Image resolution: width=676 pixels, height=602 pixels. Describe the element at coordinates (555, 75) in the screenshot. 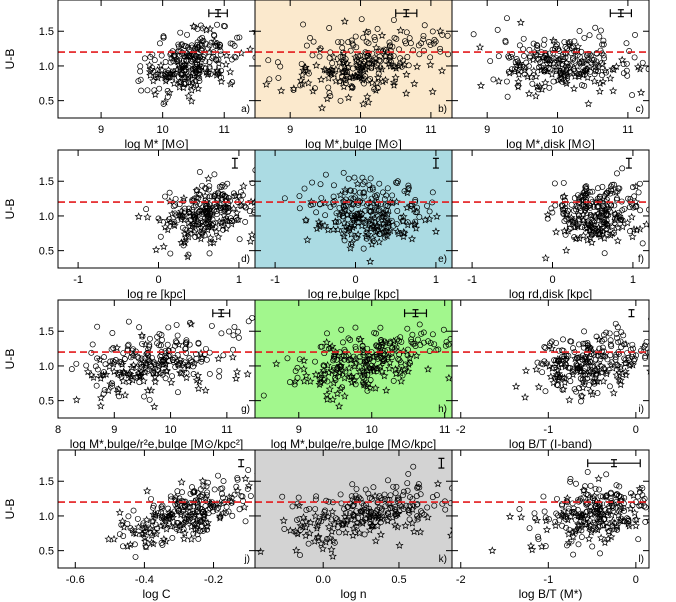

I see `panel-c: 9 10 11c)log M*,disk [M⊙]` at that location.